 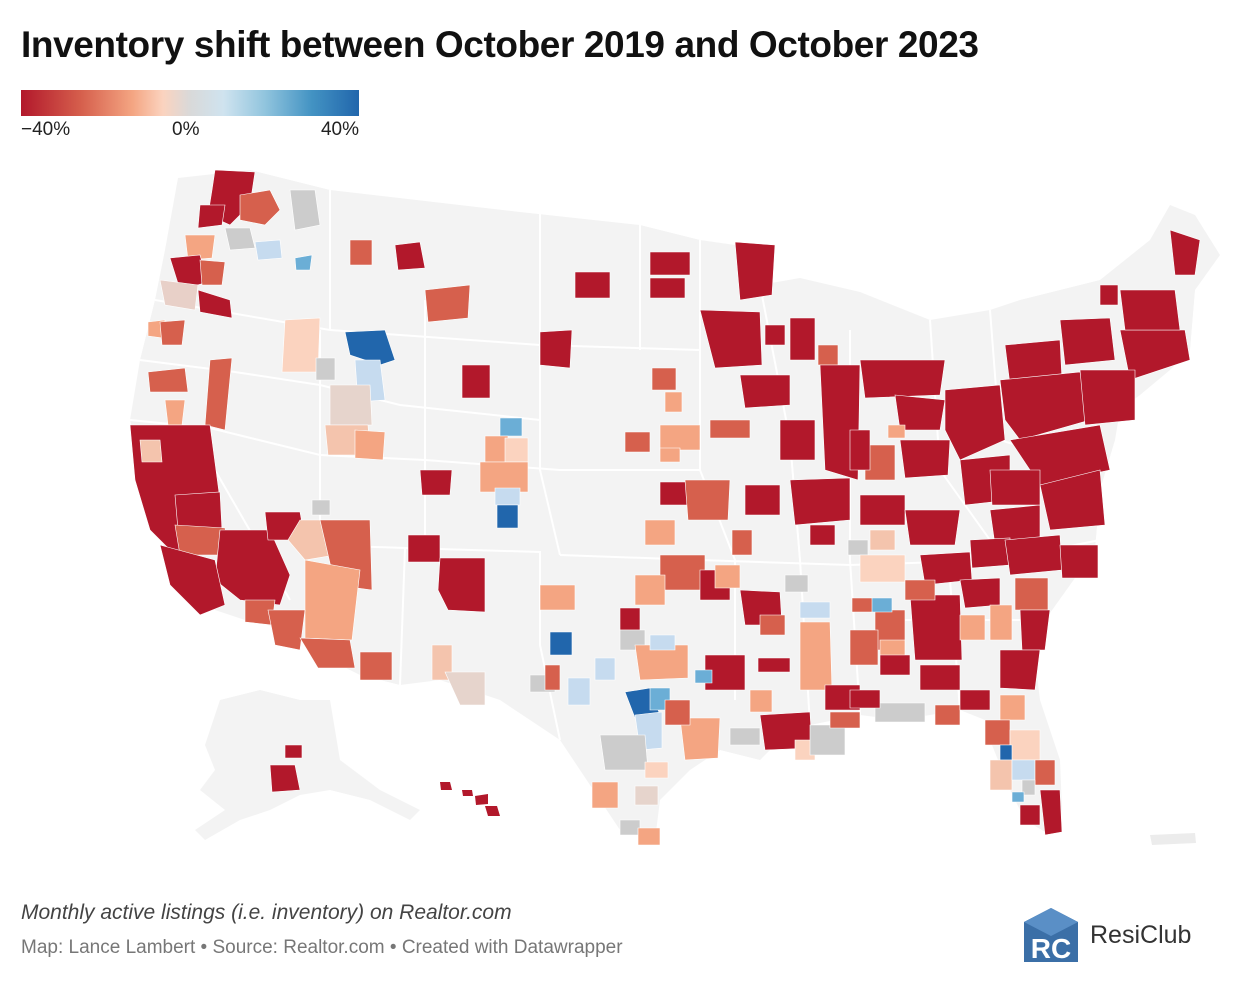 What do you see at coordinates (339, 129) in the screenshot?
I see `legend-max-label: 40%` at bounding box center [339, 129].